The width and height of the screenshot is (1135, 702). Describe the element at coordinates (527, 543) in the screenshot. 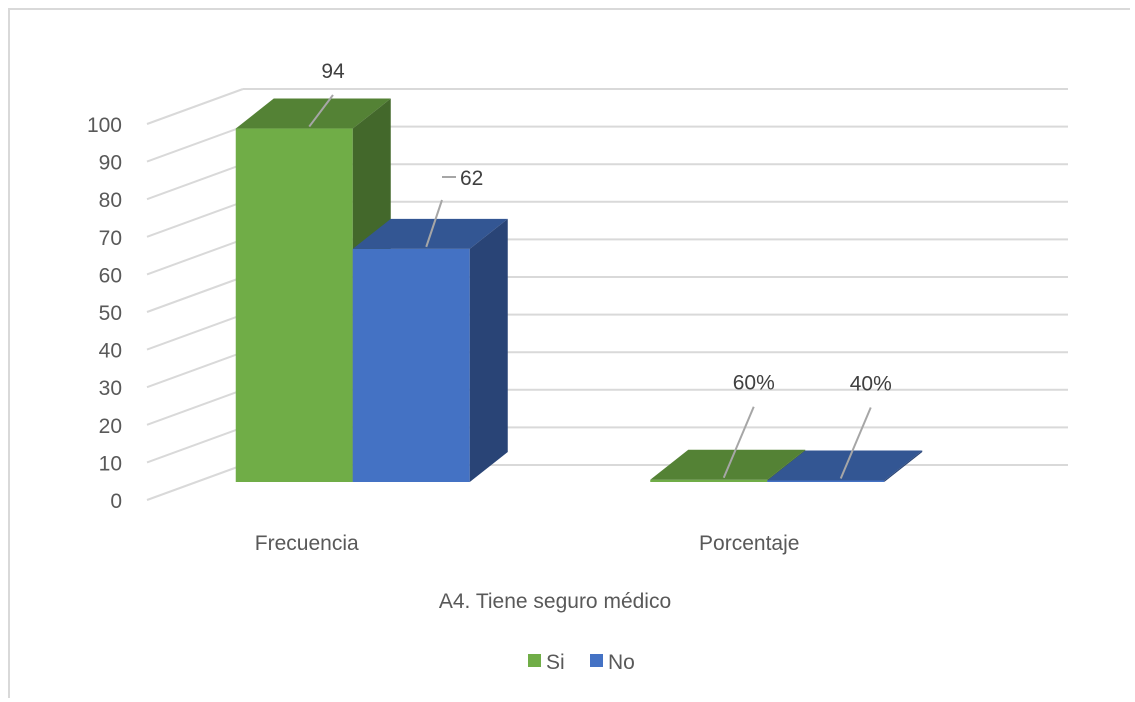

I see `category-labels: Frecuencia Porcentaje` at that location.